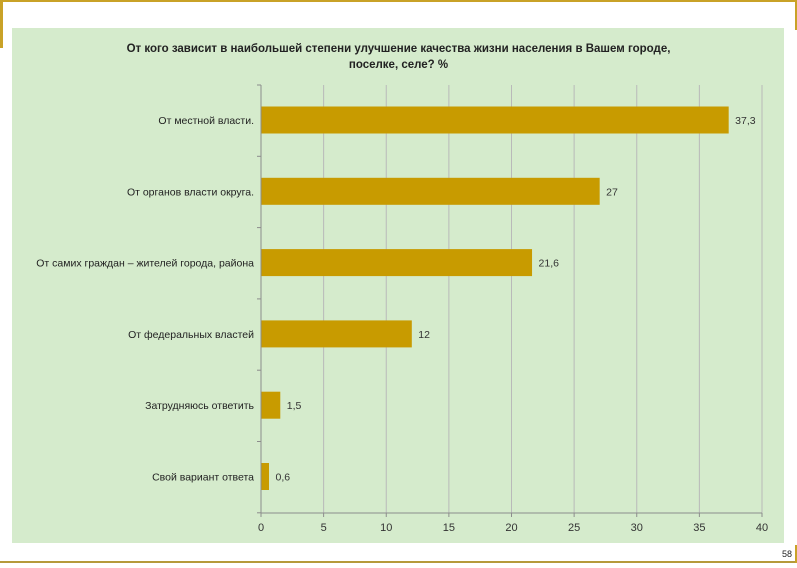 This screenshot has height=568, width=797. Describe the element at coordinates (699, 528) in the screenshot. I see `x-tick-label: 35` at that location.